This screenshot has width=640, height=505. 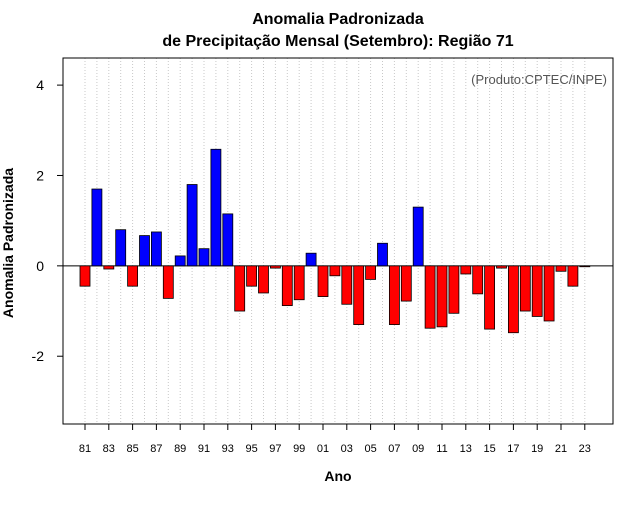 I want to click on x-tick-label: 13, so click(x=466, y=449).